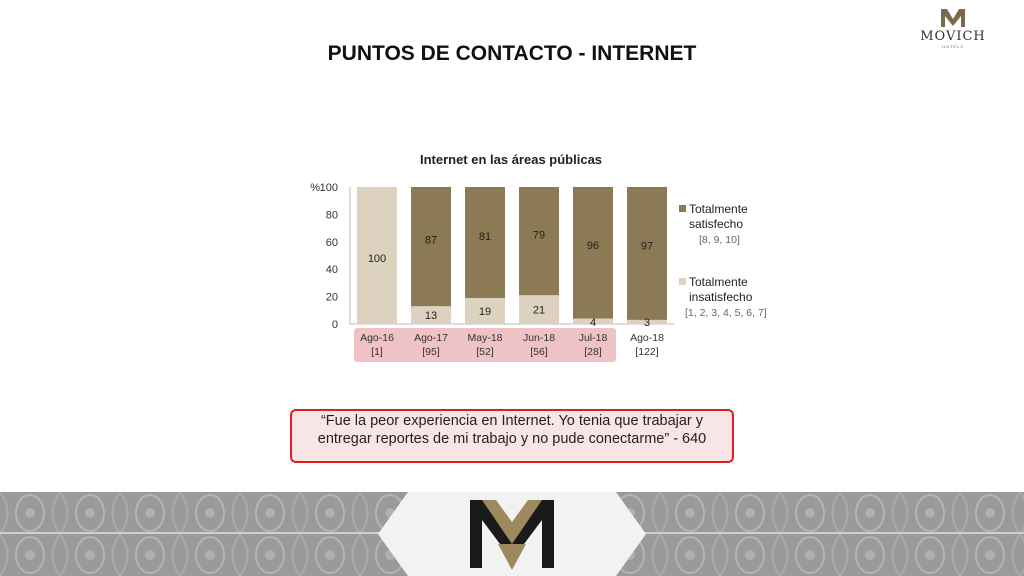 This screenshot has width=1024, height=576. Describe the element at coordinates (329, 188) in the screenshot. I see `y-tick-label: 100` at that location.